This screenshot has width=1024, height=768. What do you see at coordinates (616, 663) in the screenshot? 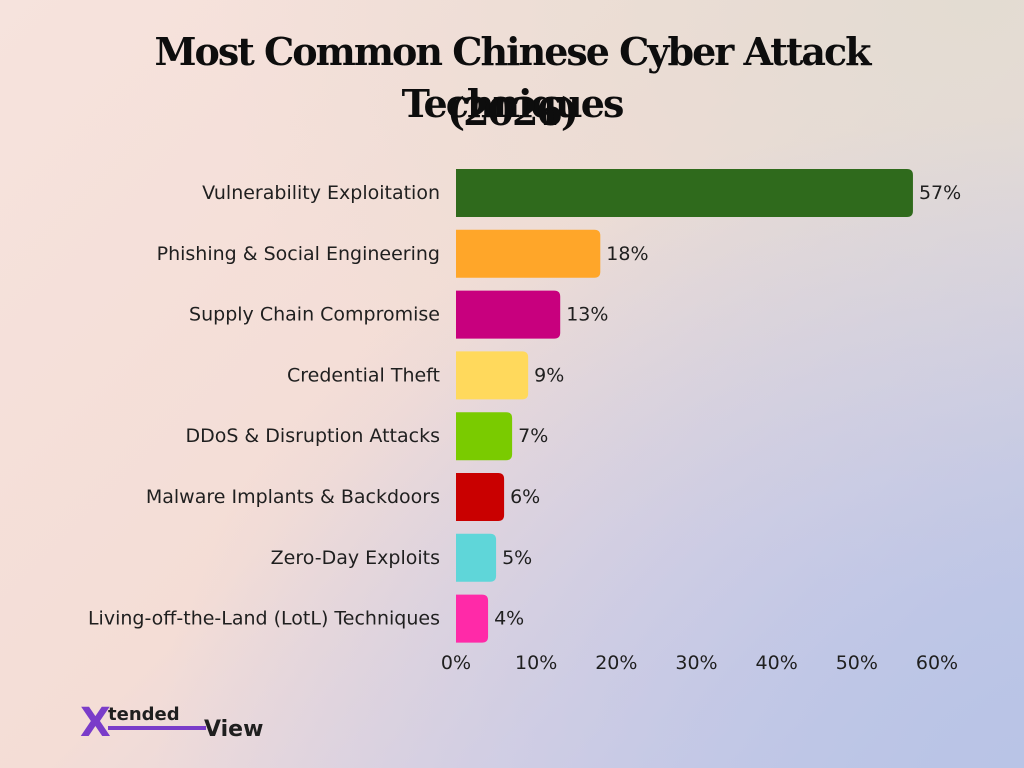
I see `x-tick-label: 20%` at bounding box center [616, 663].